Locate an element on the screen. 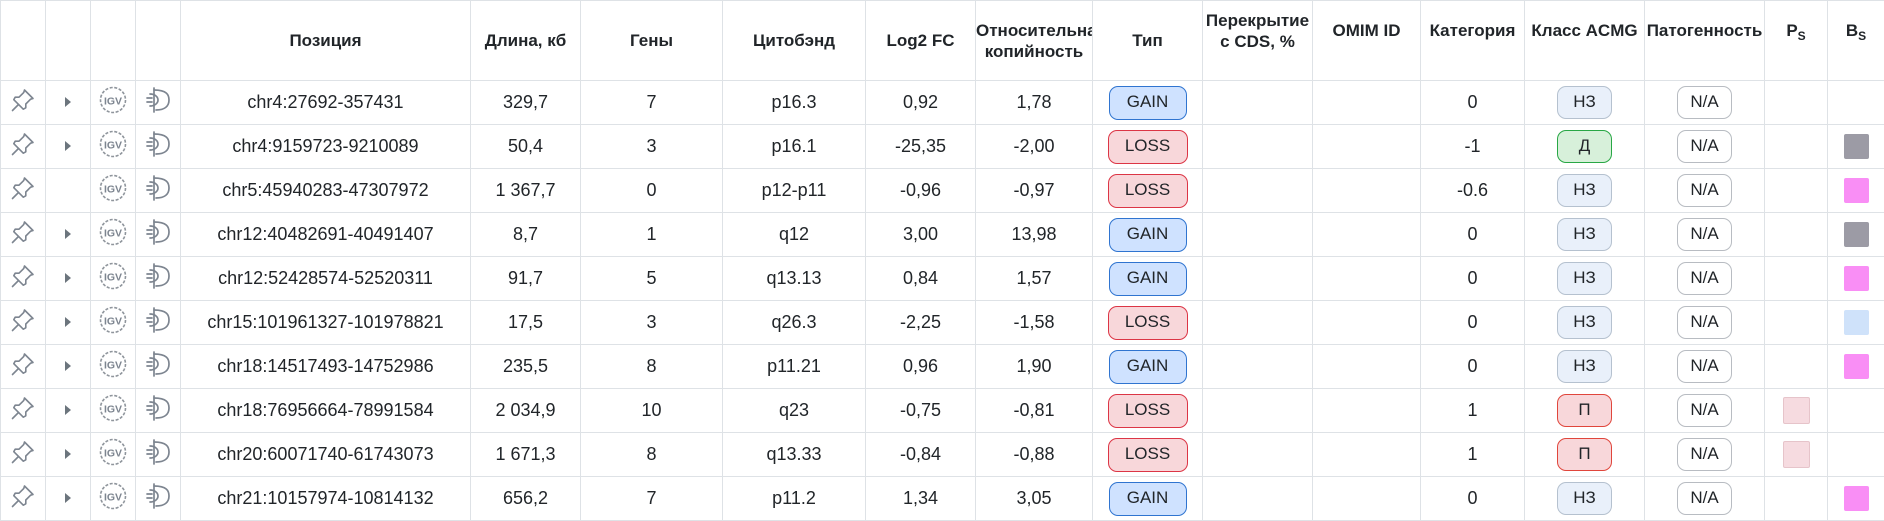 The width and height of the screenshot is (1884, 521). header-cytoband: Цитобэнд is located at coordinates (794, 41).